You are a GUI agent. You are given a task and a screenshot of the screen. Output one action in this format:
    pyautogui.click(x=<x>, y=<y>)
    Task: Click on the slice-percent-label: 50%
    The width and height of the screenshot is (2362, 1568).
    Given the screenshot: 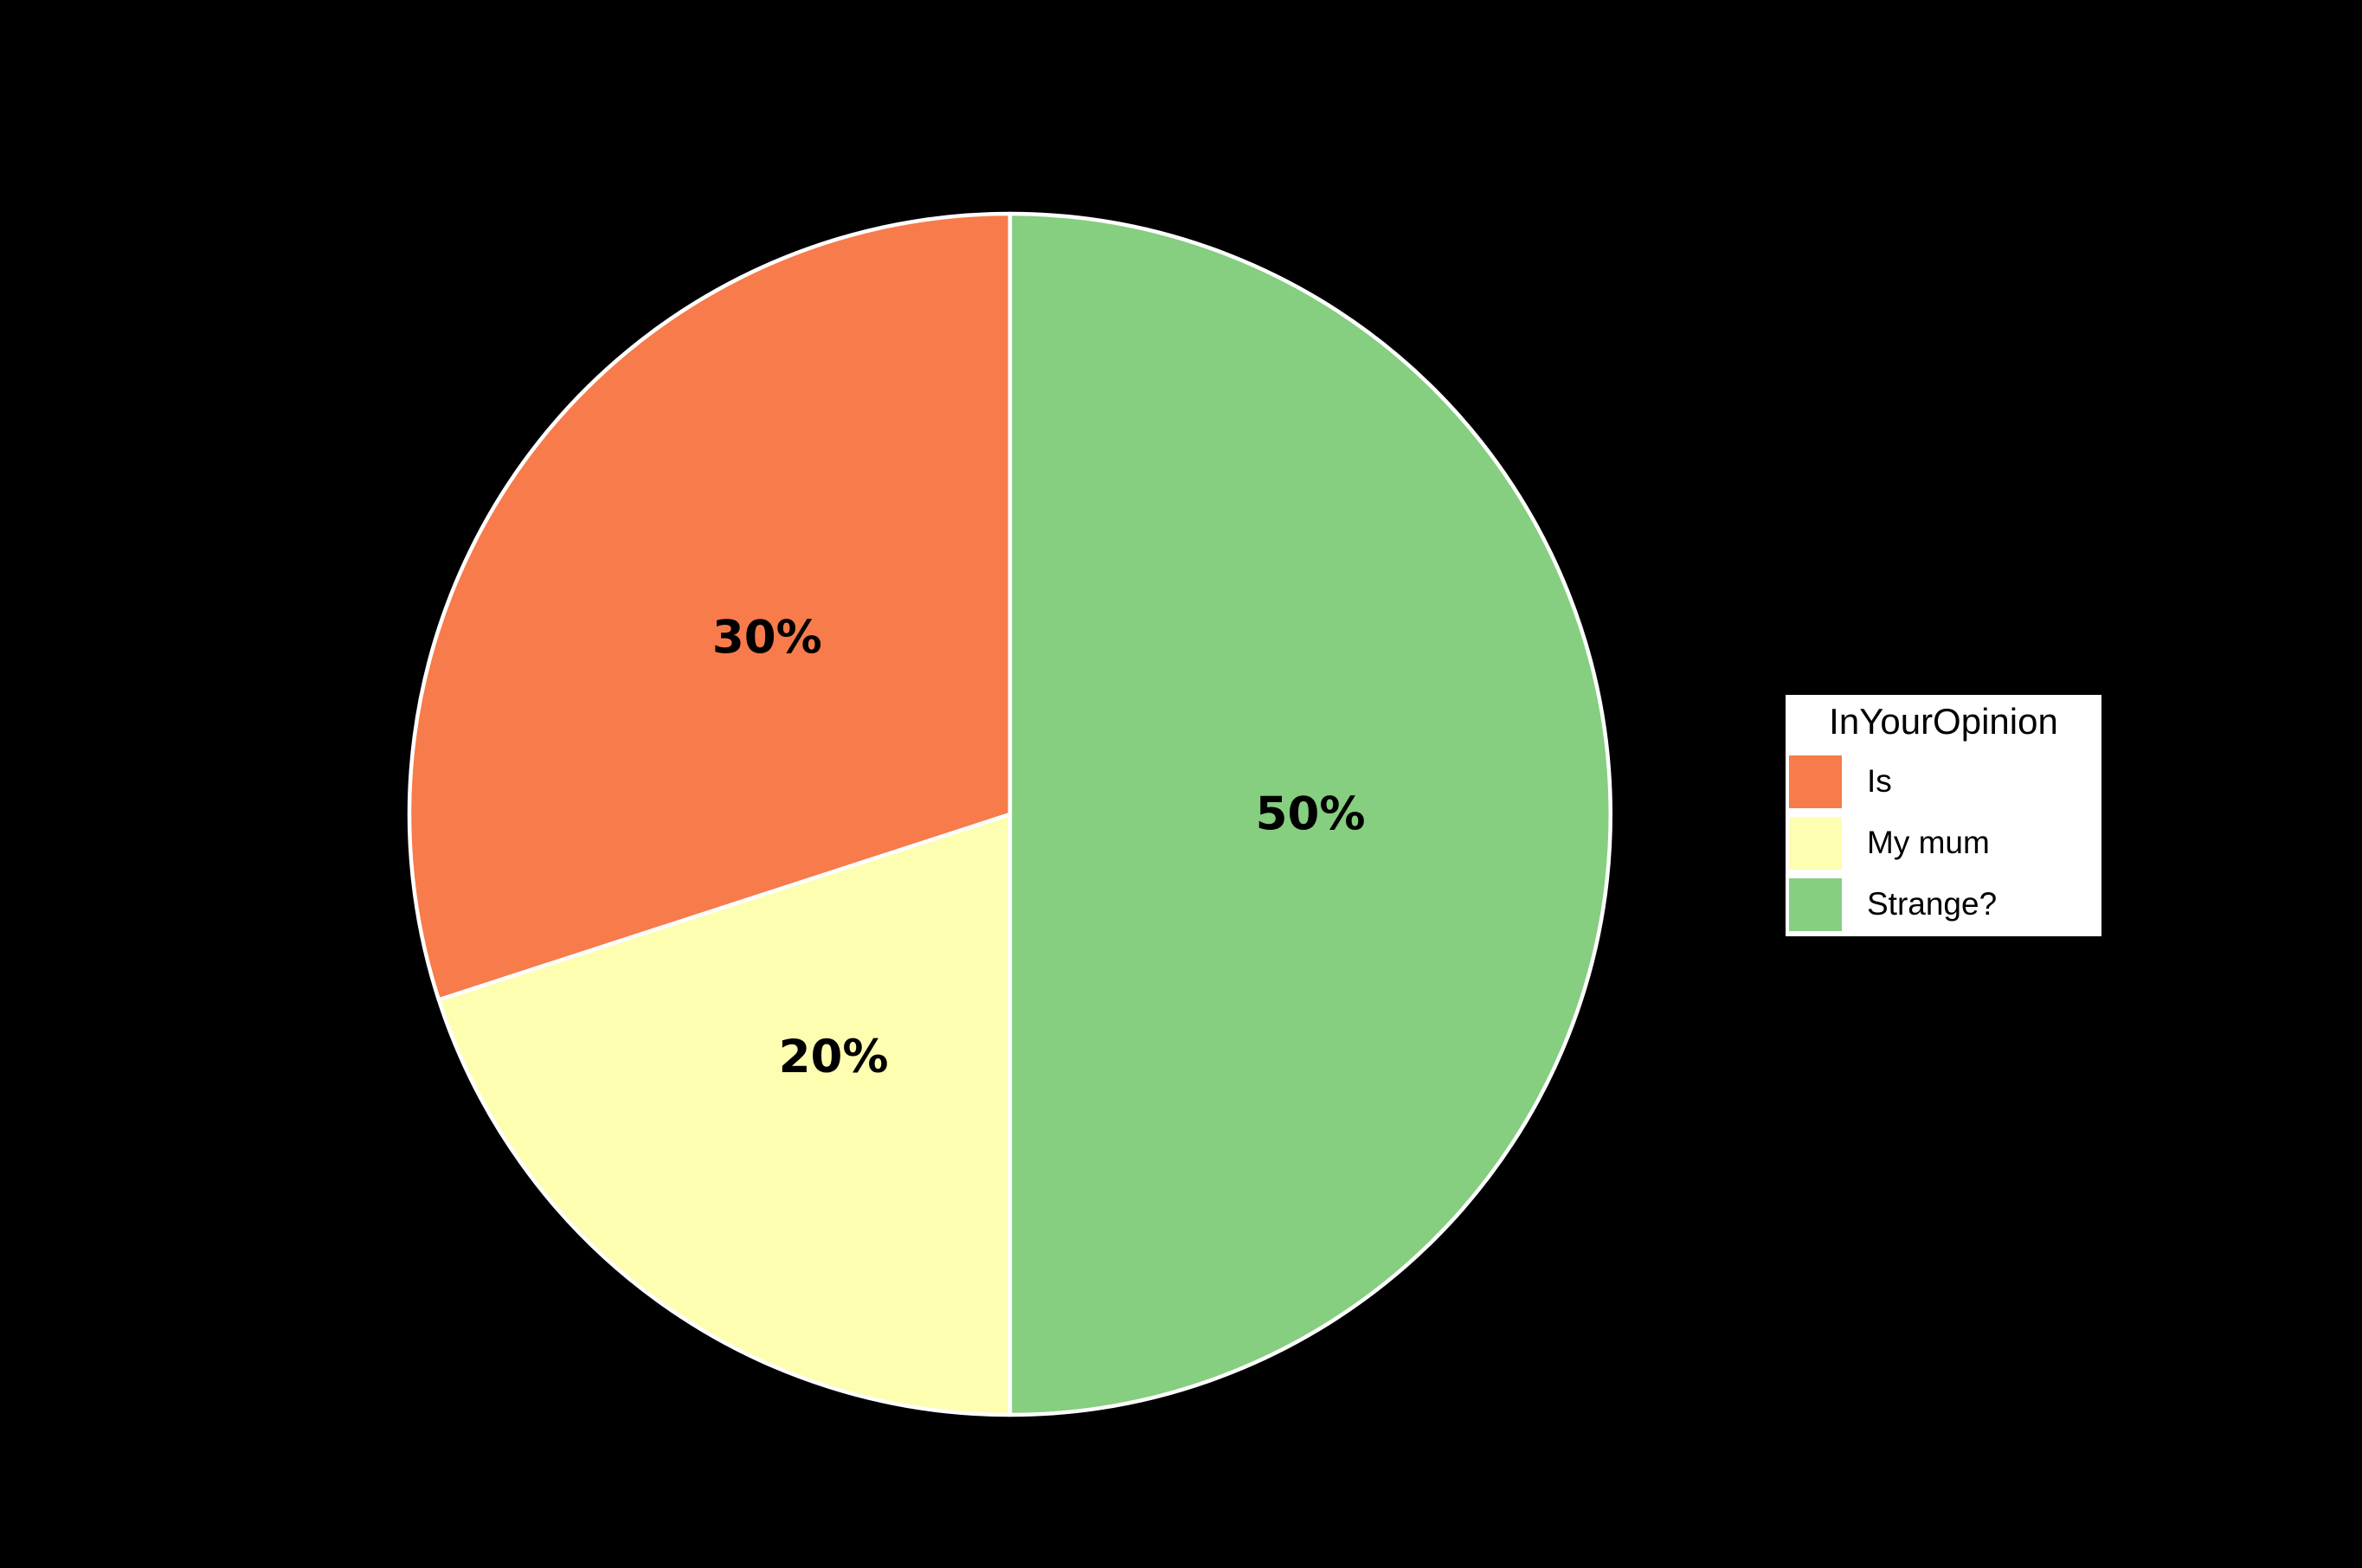 What is the action you would take?
    pyautogui.click(x=1311, y=814)
    